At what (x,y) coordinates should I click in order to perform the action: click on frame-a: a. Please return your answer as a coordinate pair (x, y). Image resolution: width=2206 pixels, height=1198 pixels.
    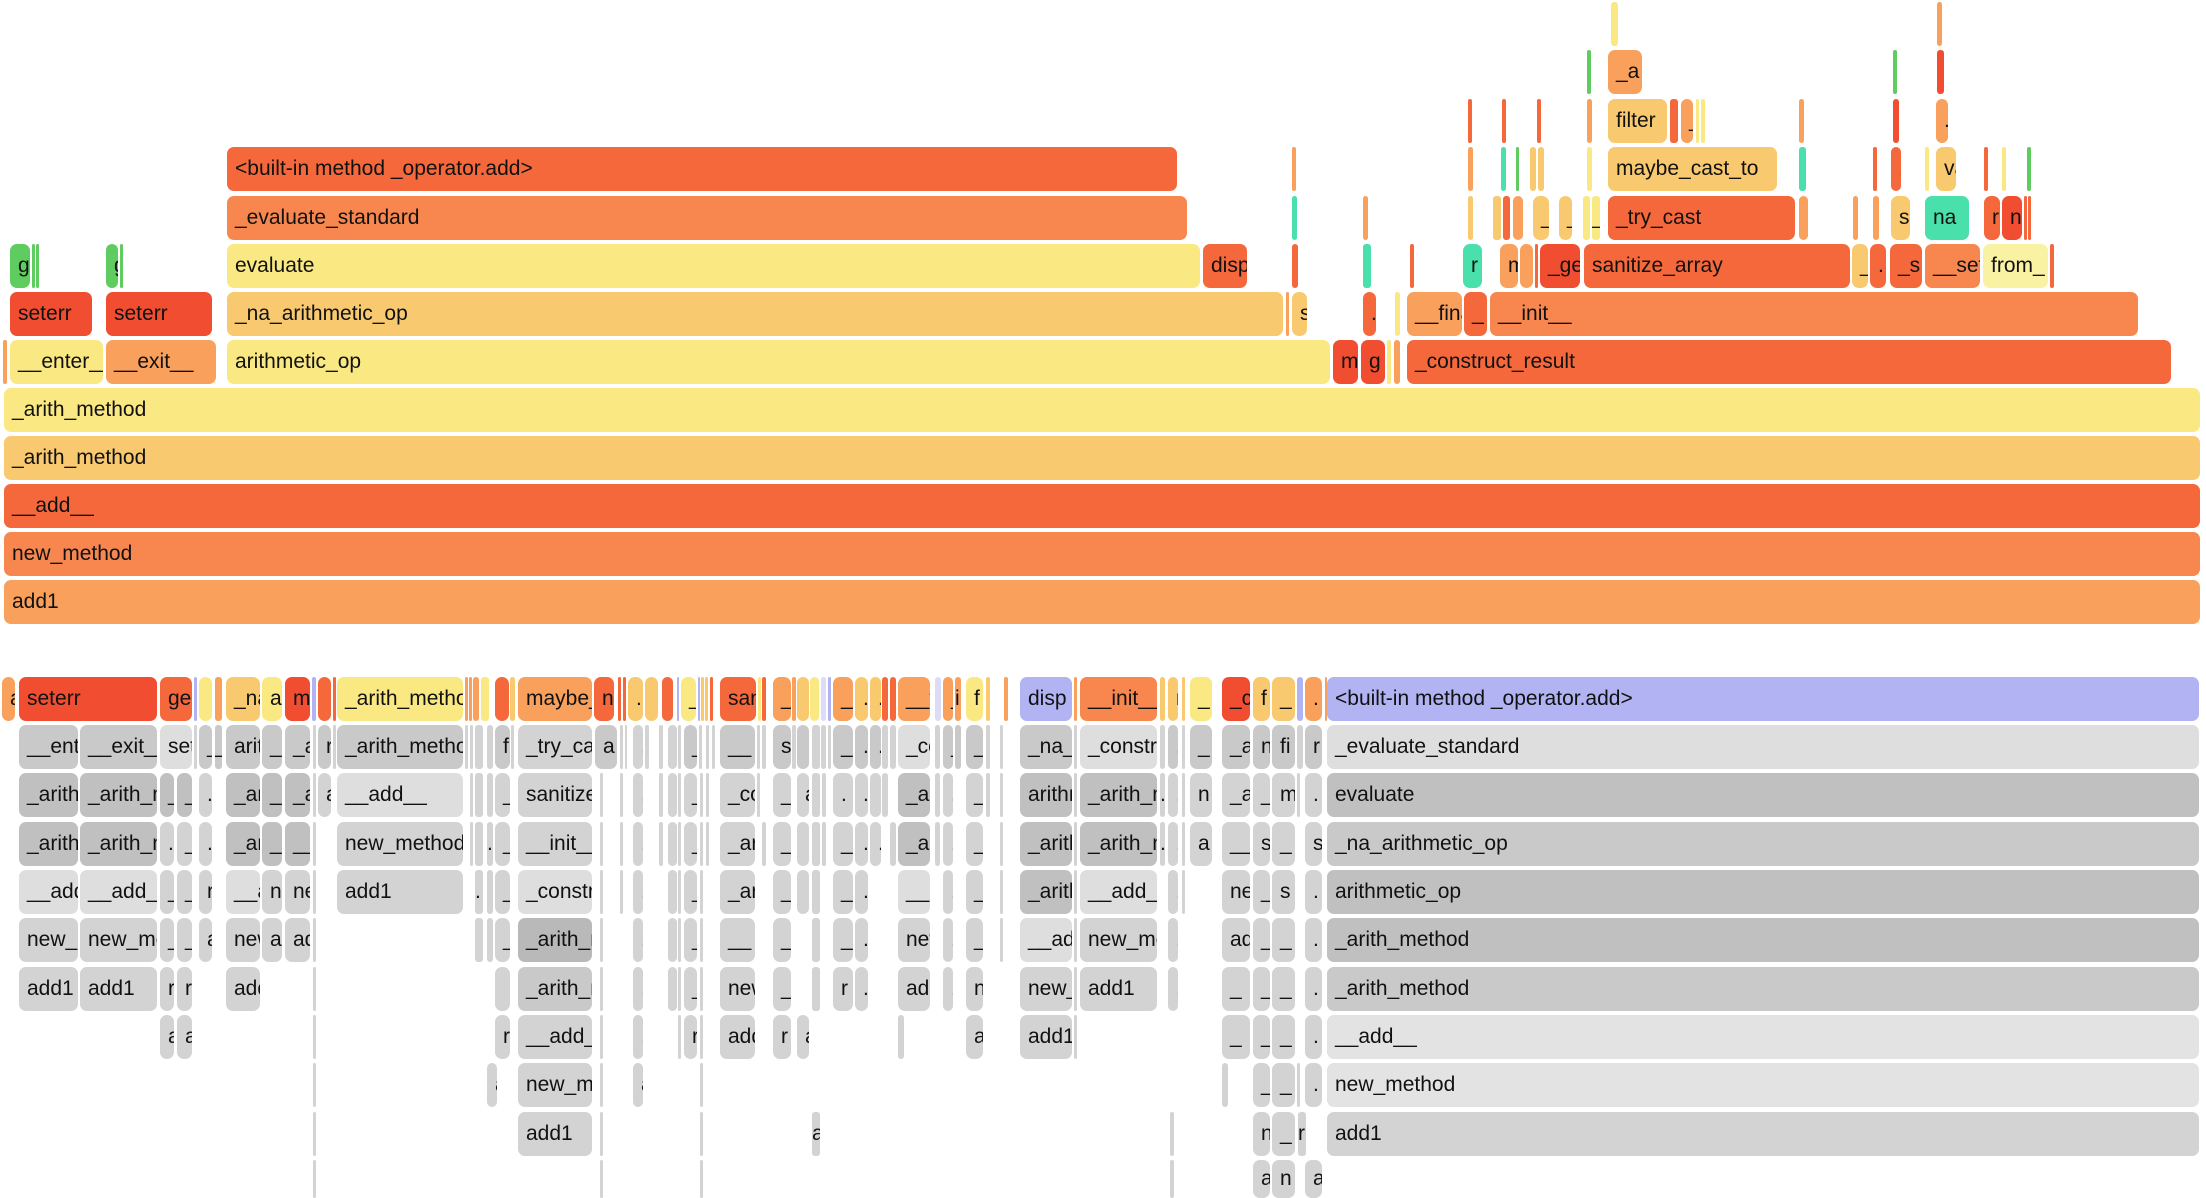
    Looking at the image, I should click on (606, 747).